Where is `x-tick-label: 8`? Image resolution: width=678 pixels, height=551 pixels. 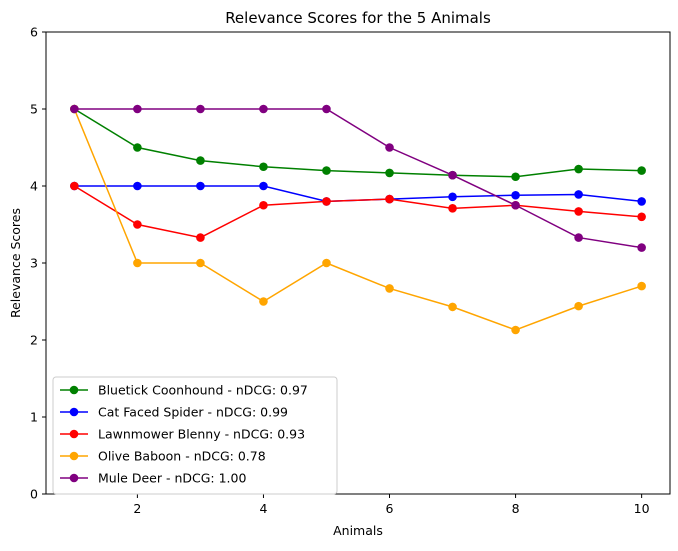 x-tick-label: 8 is located at coordinates (516, 508).